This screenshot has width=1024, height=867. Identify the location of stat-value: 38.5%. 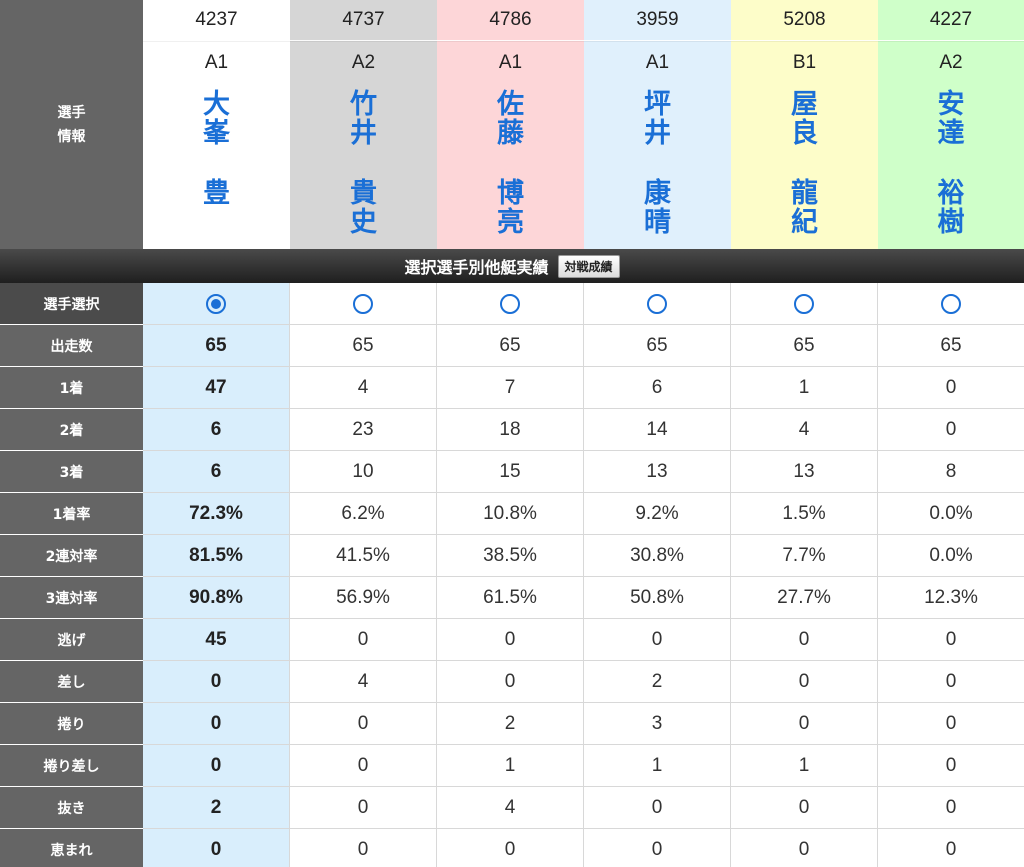
(510, 556).